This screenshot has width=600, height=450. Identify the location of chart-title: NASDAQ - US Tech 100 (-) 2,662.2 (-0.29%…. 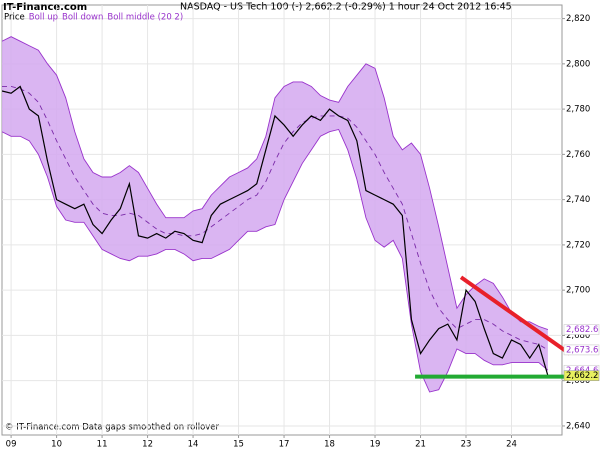
(346, 7).